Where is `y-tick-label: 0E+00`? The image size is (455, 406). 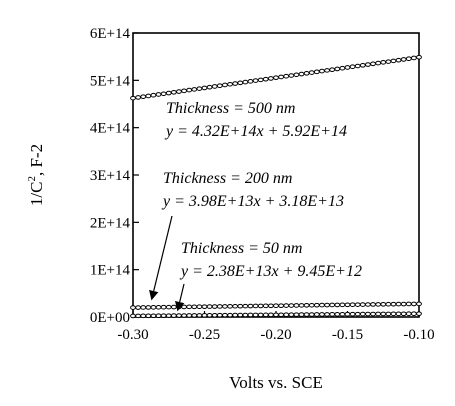 y-tick-label: 0E+00 is located at coordinates (110, 318).